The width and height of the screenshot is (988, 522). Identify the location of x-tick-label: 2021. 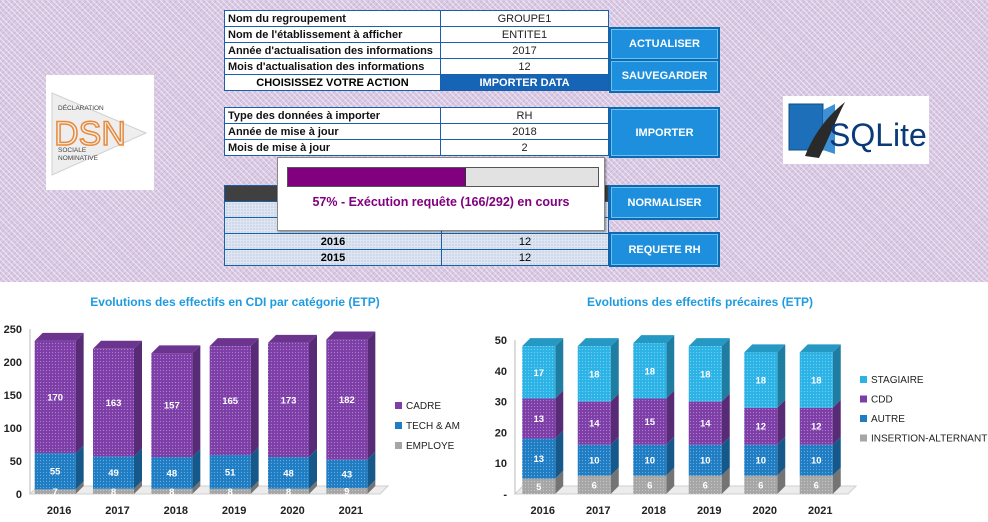
(351, 511).